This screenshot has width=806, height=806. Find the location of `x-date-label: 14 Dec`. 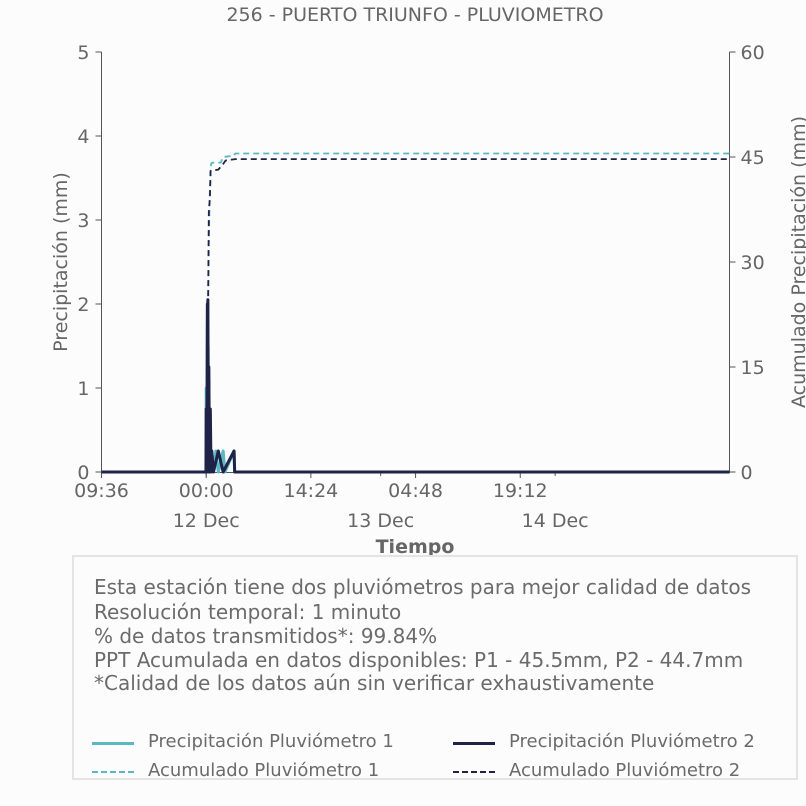

x-date-label: 14 Dec is located at coordinates (555, 521).